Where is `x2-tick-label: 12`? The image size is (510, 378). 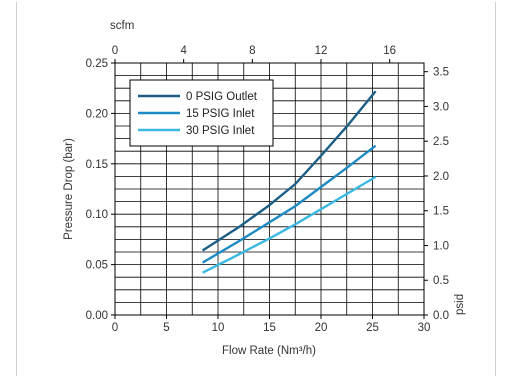 x2-tick-label: 12 is located at coordinates (321, 51).